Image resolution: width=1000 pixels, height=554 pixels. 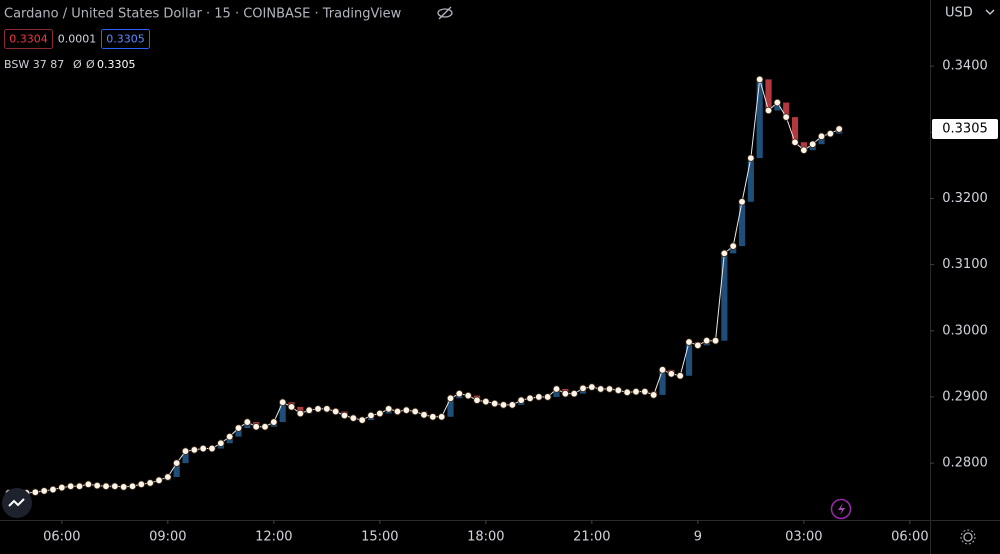 I want to click on replay-icon, so click(x=841, y=509).